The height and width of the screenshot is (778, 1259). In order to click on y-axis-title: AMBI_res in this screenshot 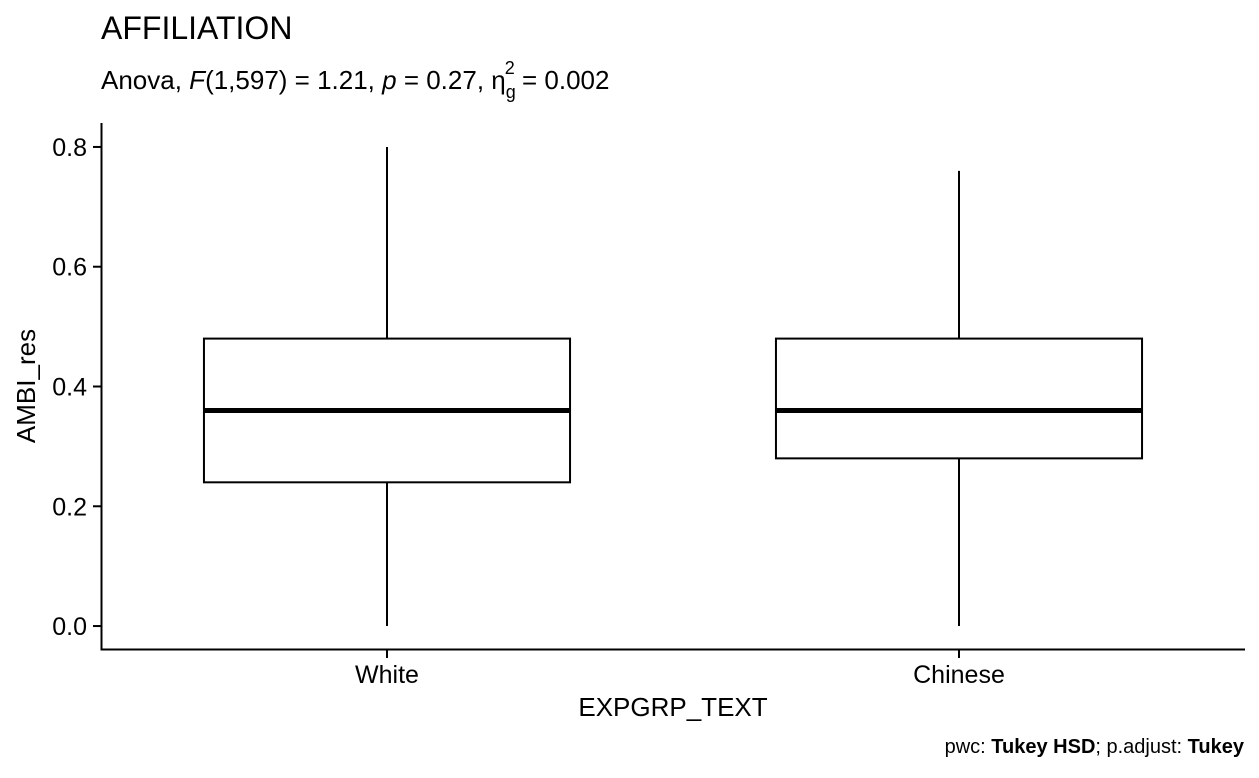, I will do `click(26, 386)`.